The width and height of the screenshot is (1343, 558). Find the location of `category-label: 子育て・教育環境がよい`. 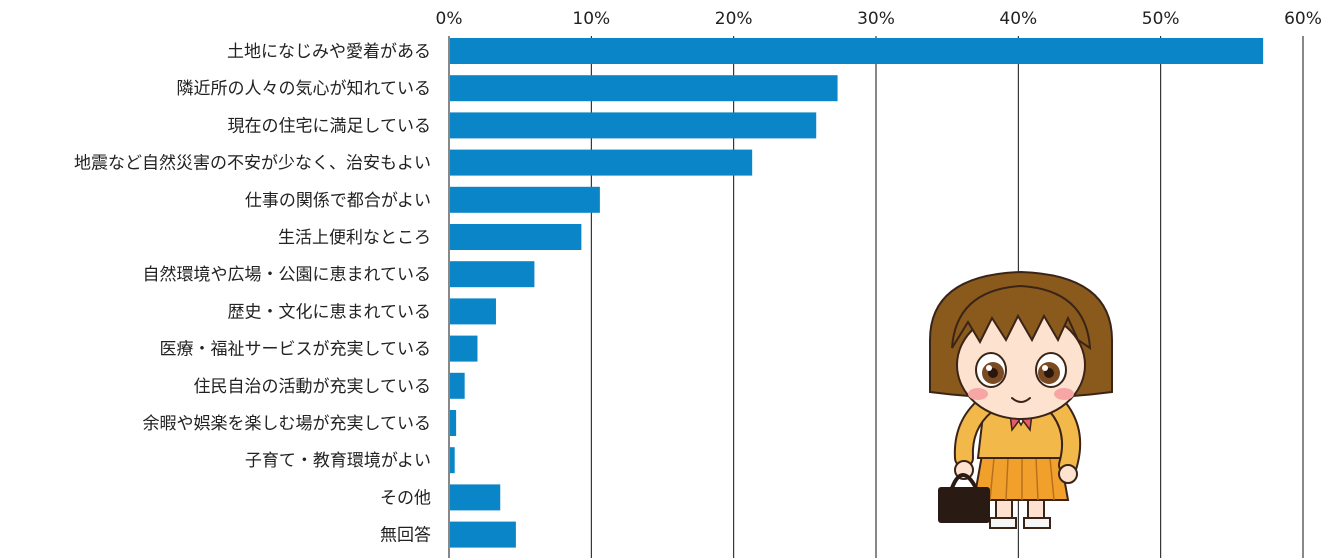

category-label: 子育て・教育環境がよい is located at coordinates (338, 461).